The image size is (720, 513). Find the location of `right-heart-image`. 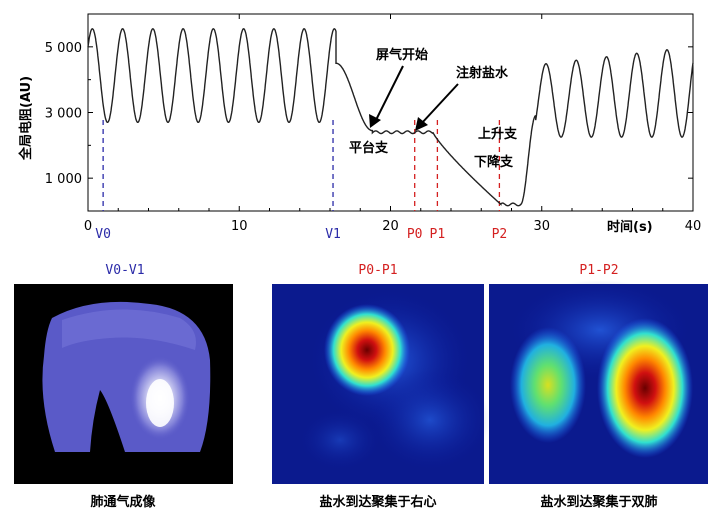

right-heart-image is located at coordinates (381, 384).